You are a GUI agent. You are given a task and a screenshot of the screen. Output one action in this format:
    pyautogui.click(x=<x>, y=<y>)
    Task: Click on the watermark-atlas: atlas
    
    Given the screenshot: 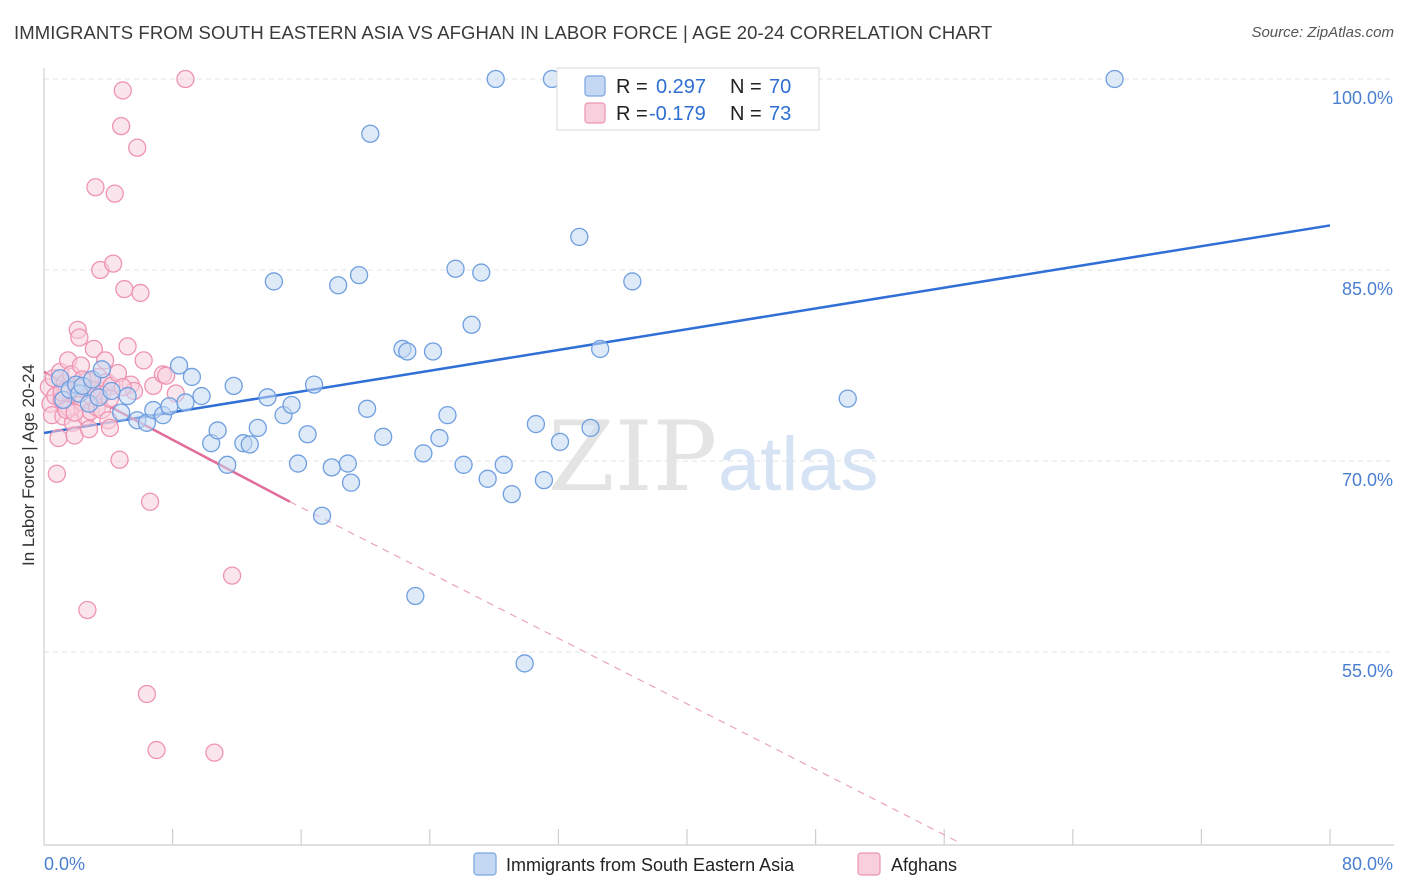 What is the action you would take?
    pyautogui.click(x=798, y=464)
    